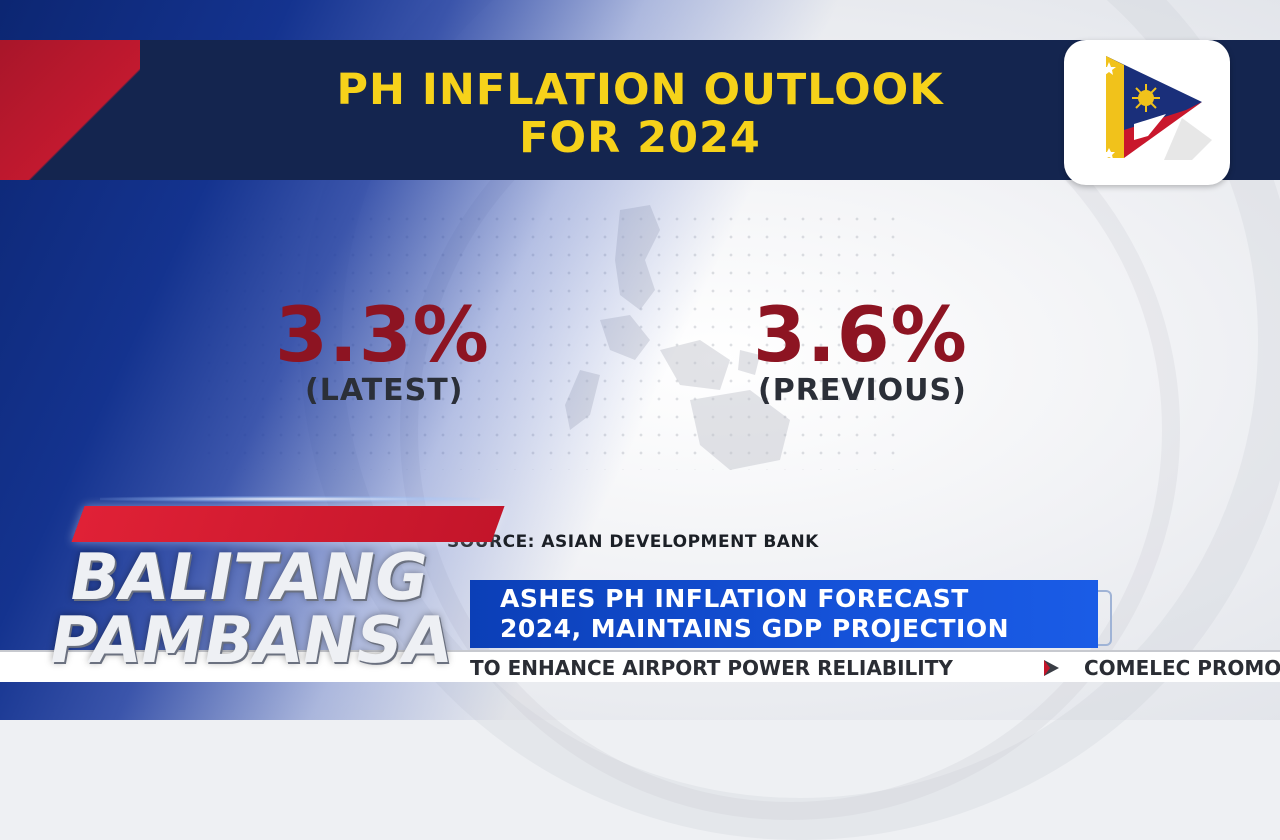 Image resolution: width=1280 pixels, height=840 pixels. What do you see at coordinates (640, 90) in the screenshot?
I see `title-line-1: PH INFLATION OUTLOOK` at bounding box center [640, 90].